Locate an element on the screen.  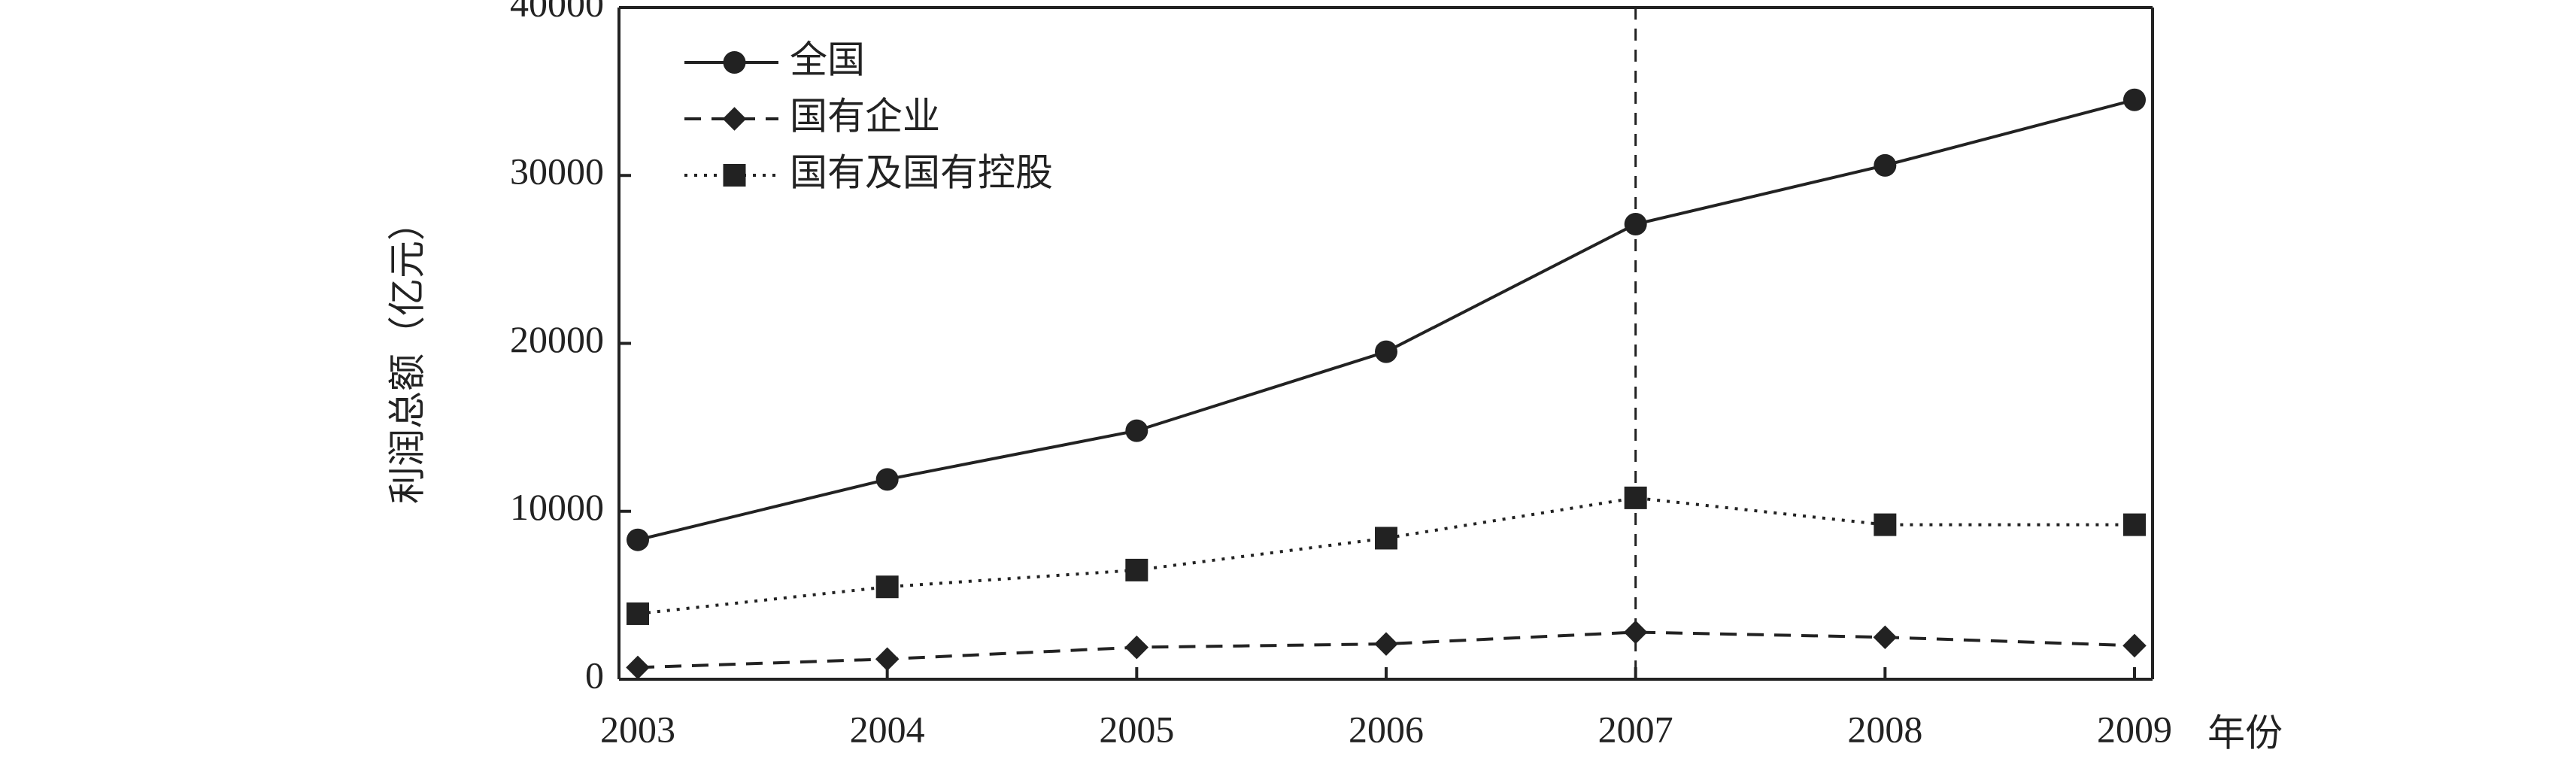
x-tick-label: 2006 is located at coordinates (1386, 729).